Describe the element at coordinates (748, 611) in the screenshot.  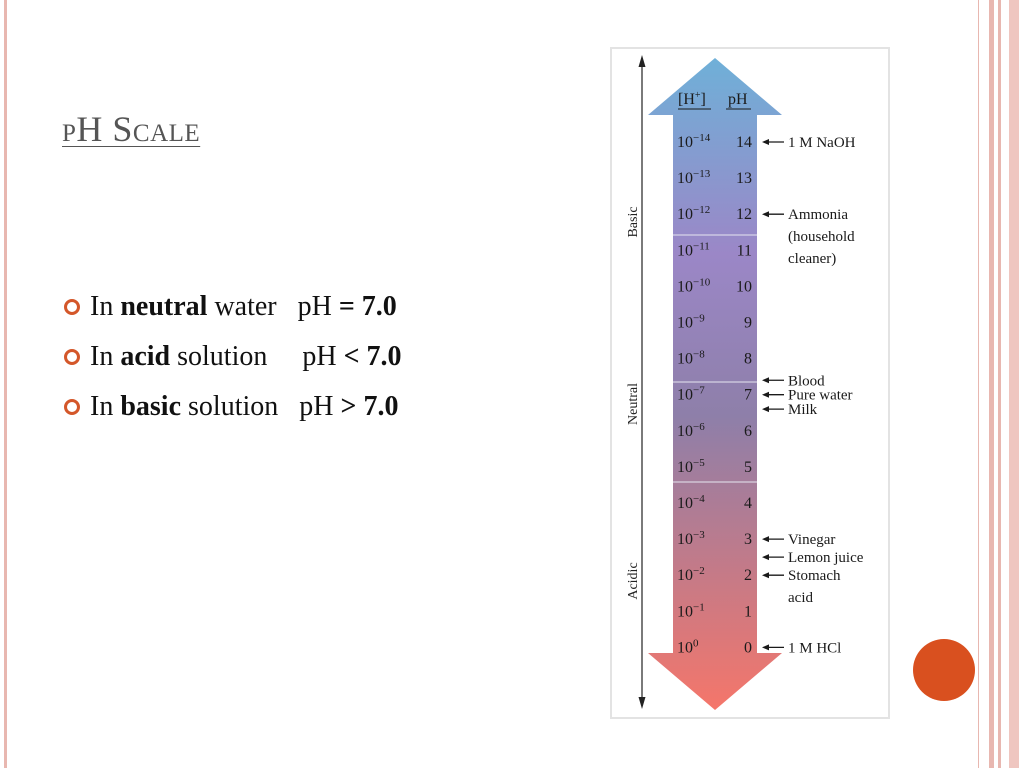
I see `ph-value-label: 1` at that location.